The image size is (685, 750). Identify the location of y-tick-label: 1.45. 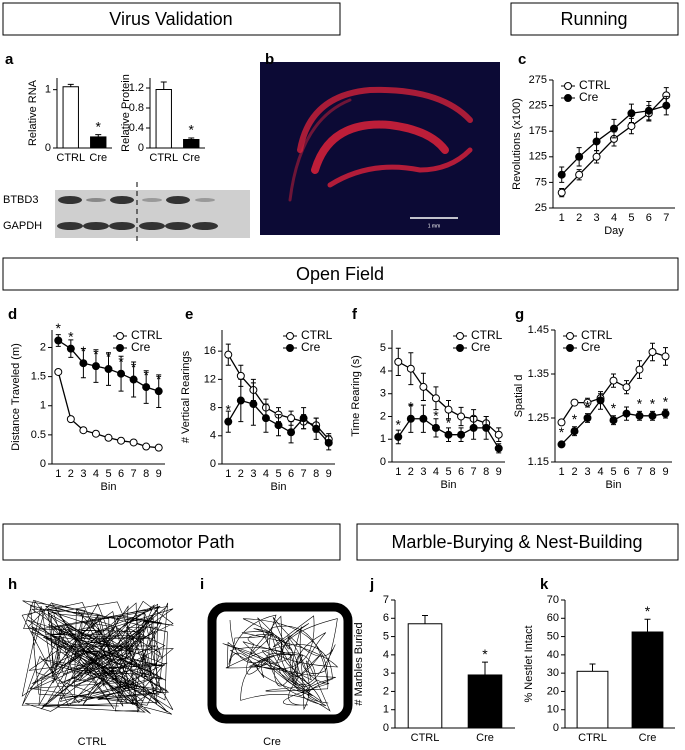
(538, 330).